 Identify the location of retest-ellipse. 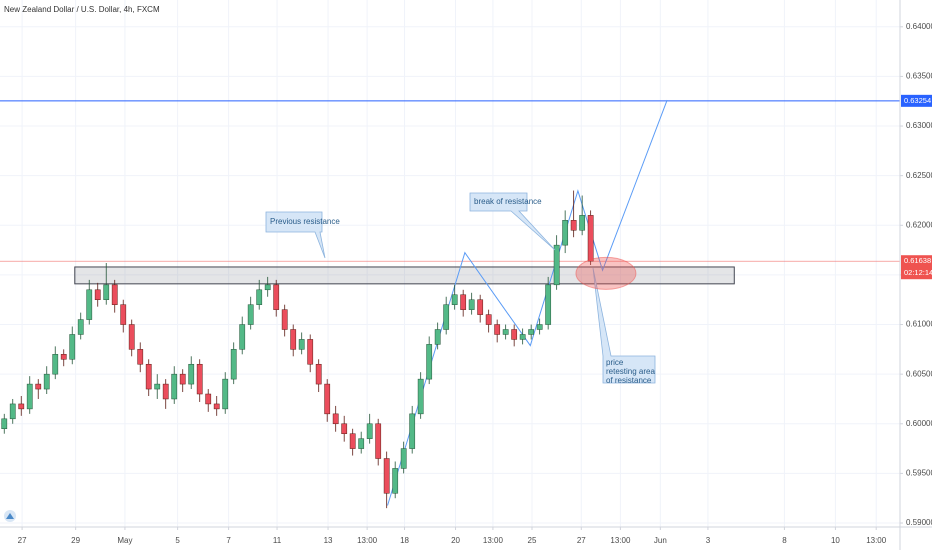
(606, 273).